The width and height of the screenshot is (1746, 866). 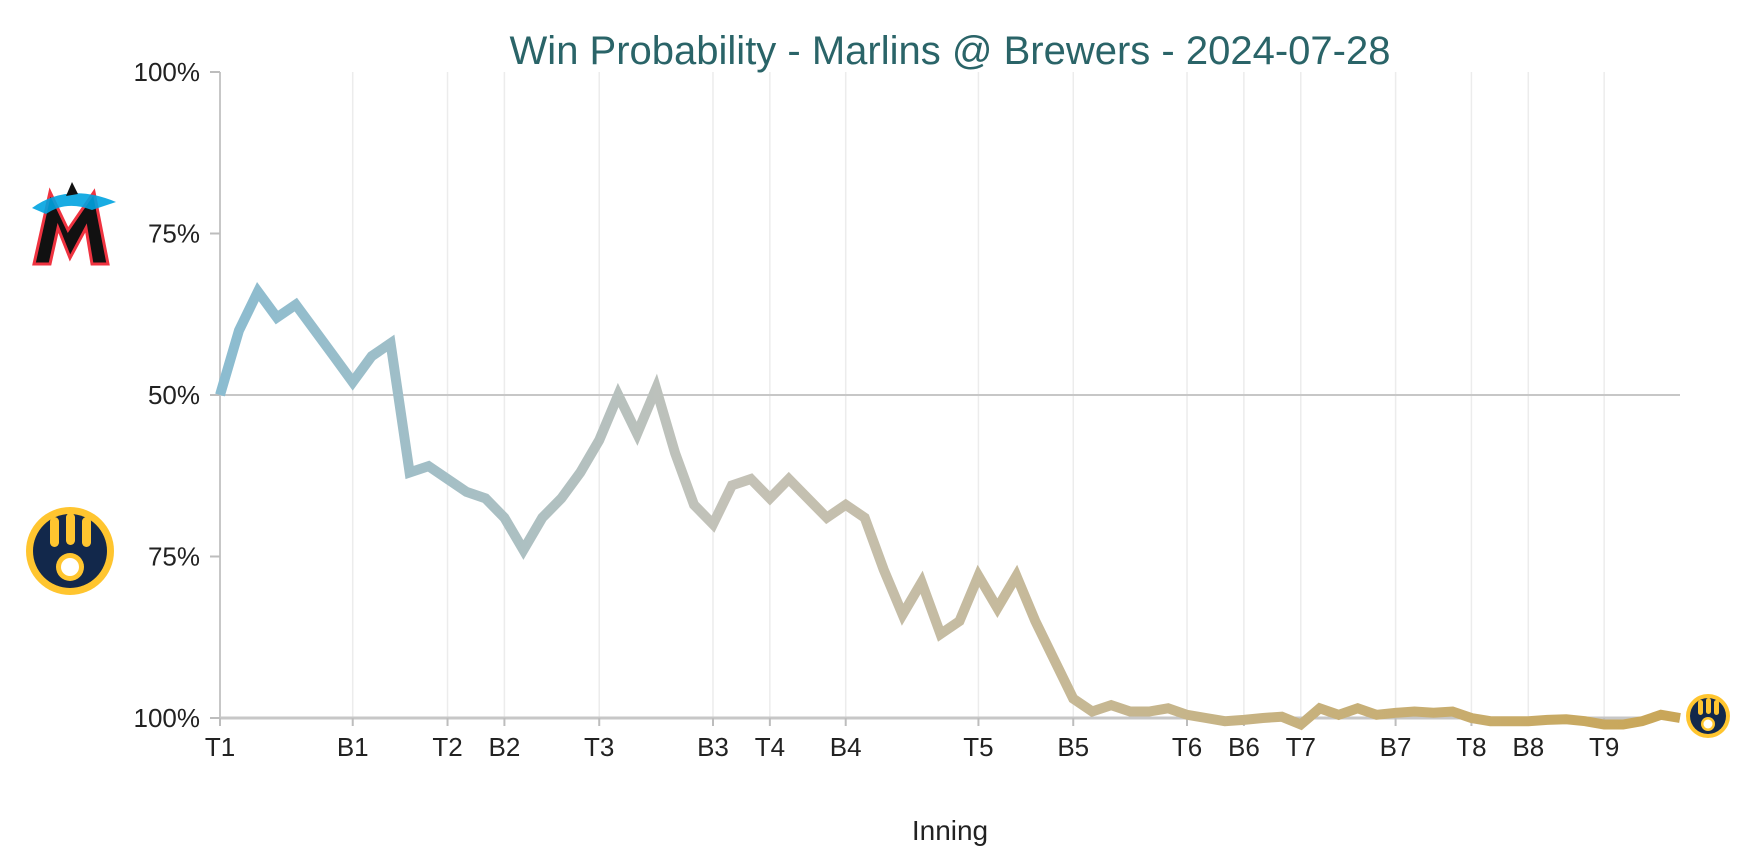 What do you see at coordinates (978, 747) in the screenshot?
I see `x-tick-label: T5` at bounding box center [978, 747].